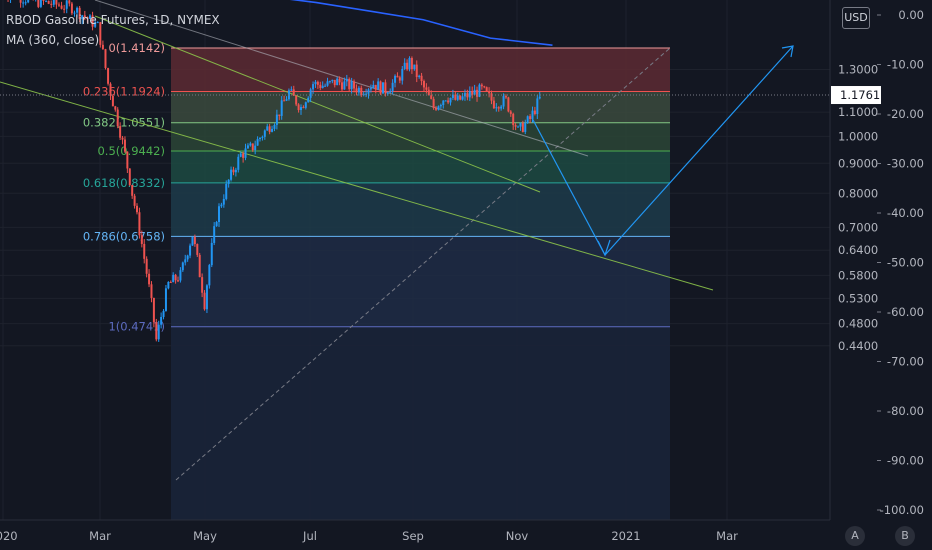 The width and height of the screenshot is (932, 550). I want to click on last-price-box, so click(856, 95).